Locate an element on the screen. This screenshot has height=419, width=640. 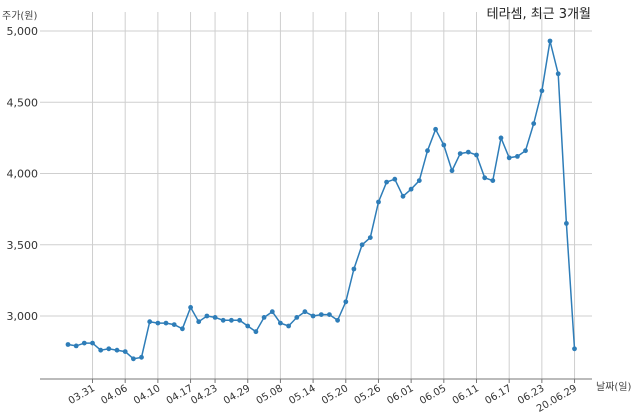
x-tick-label: 06.01 is located at coordinates (400, 395).